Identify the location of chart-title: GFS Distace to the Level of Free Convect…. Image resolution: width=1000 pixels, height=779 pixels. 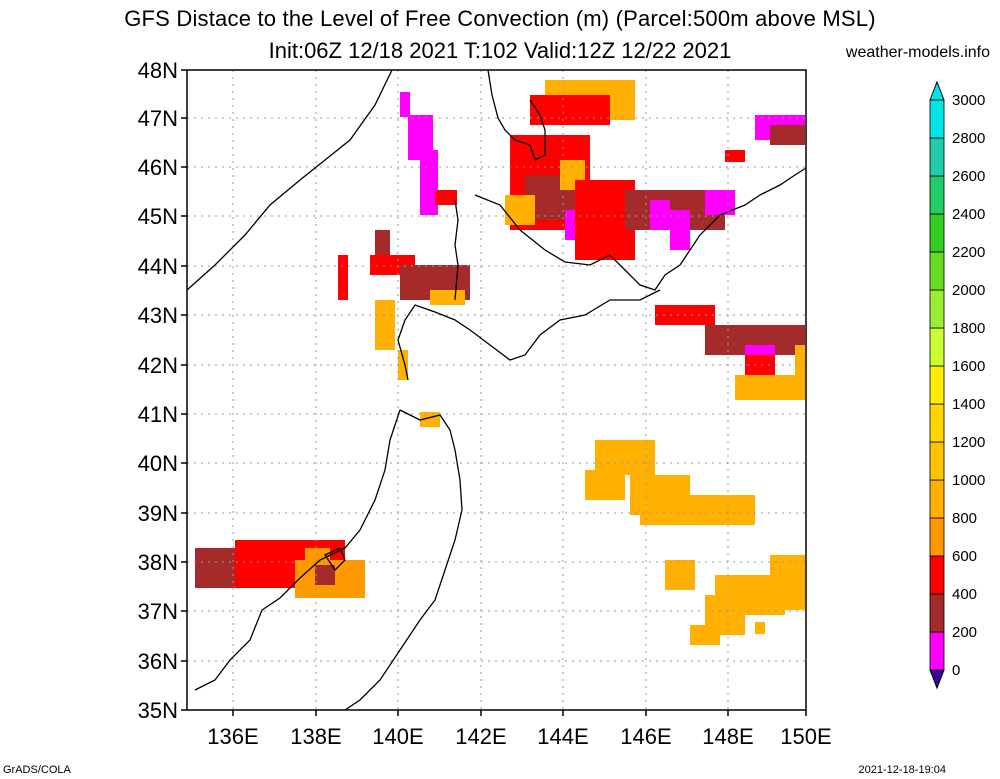
(500, 18).